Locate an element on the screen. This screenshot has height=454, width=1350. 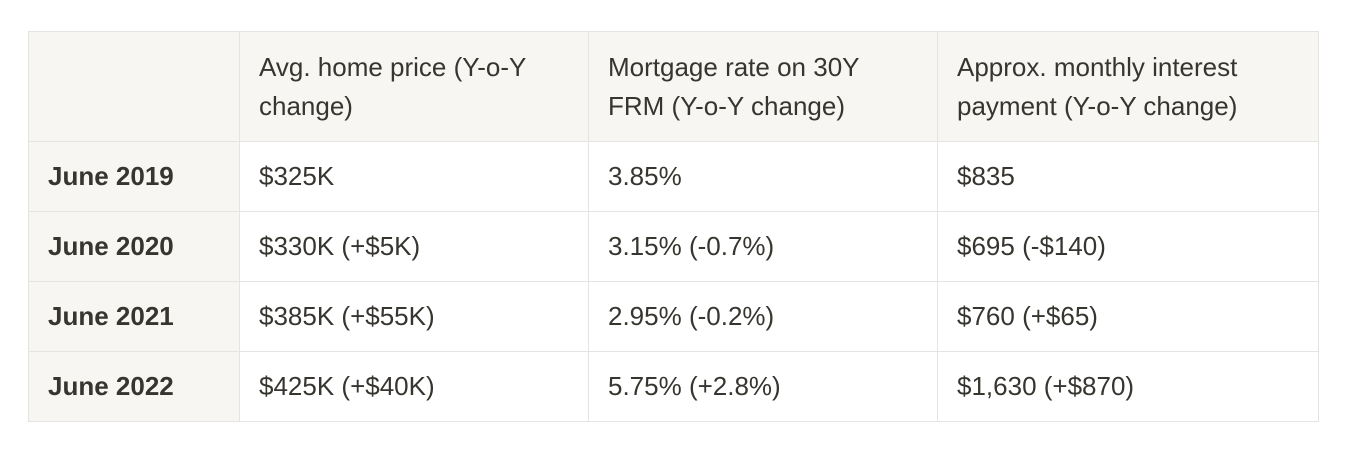
mortgage-rate-cell: 5.75% (+2.8%) is located at coordinates (763, 386).